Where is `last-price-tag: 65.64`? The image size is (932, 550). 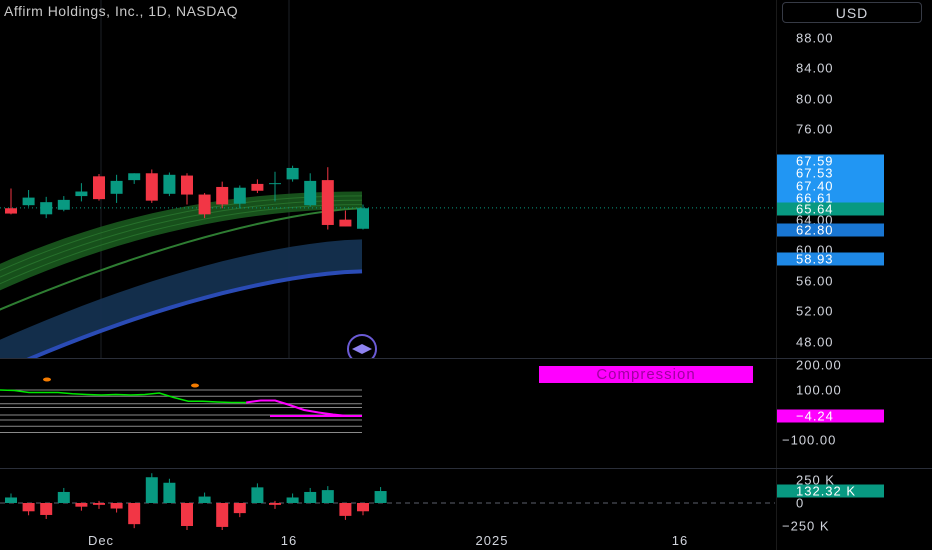 last-price-tag: 65.64 is located at coordinates (830, 209).